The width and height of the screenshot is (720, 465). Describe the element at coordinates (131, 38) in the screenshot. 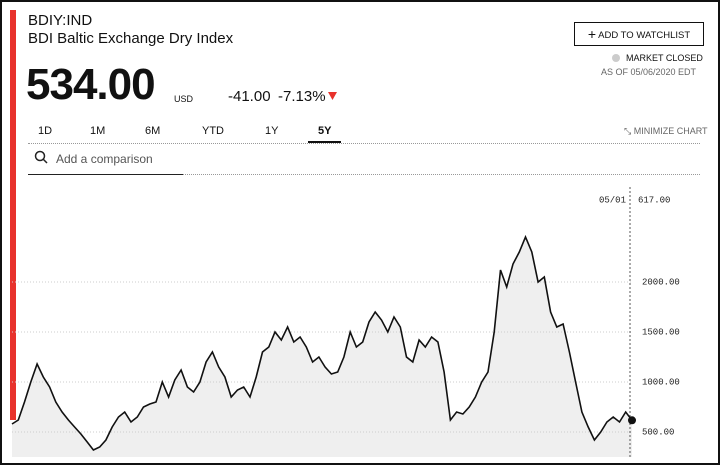

I see `index-name: BDI Baltic Exchange Dry Index` at that location.